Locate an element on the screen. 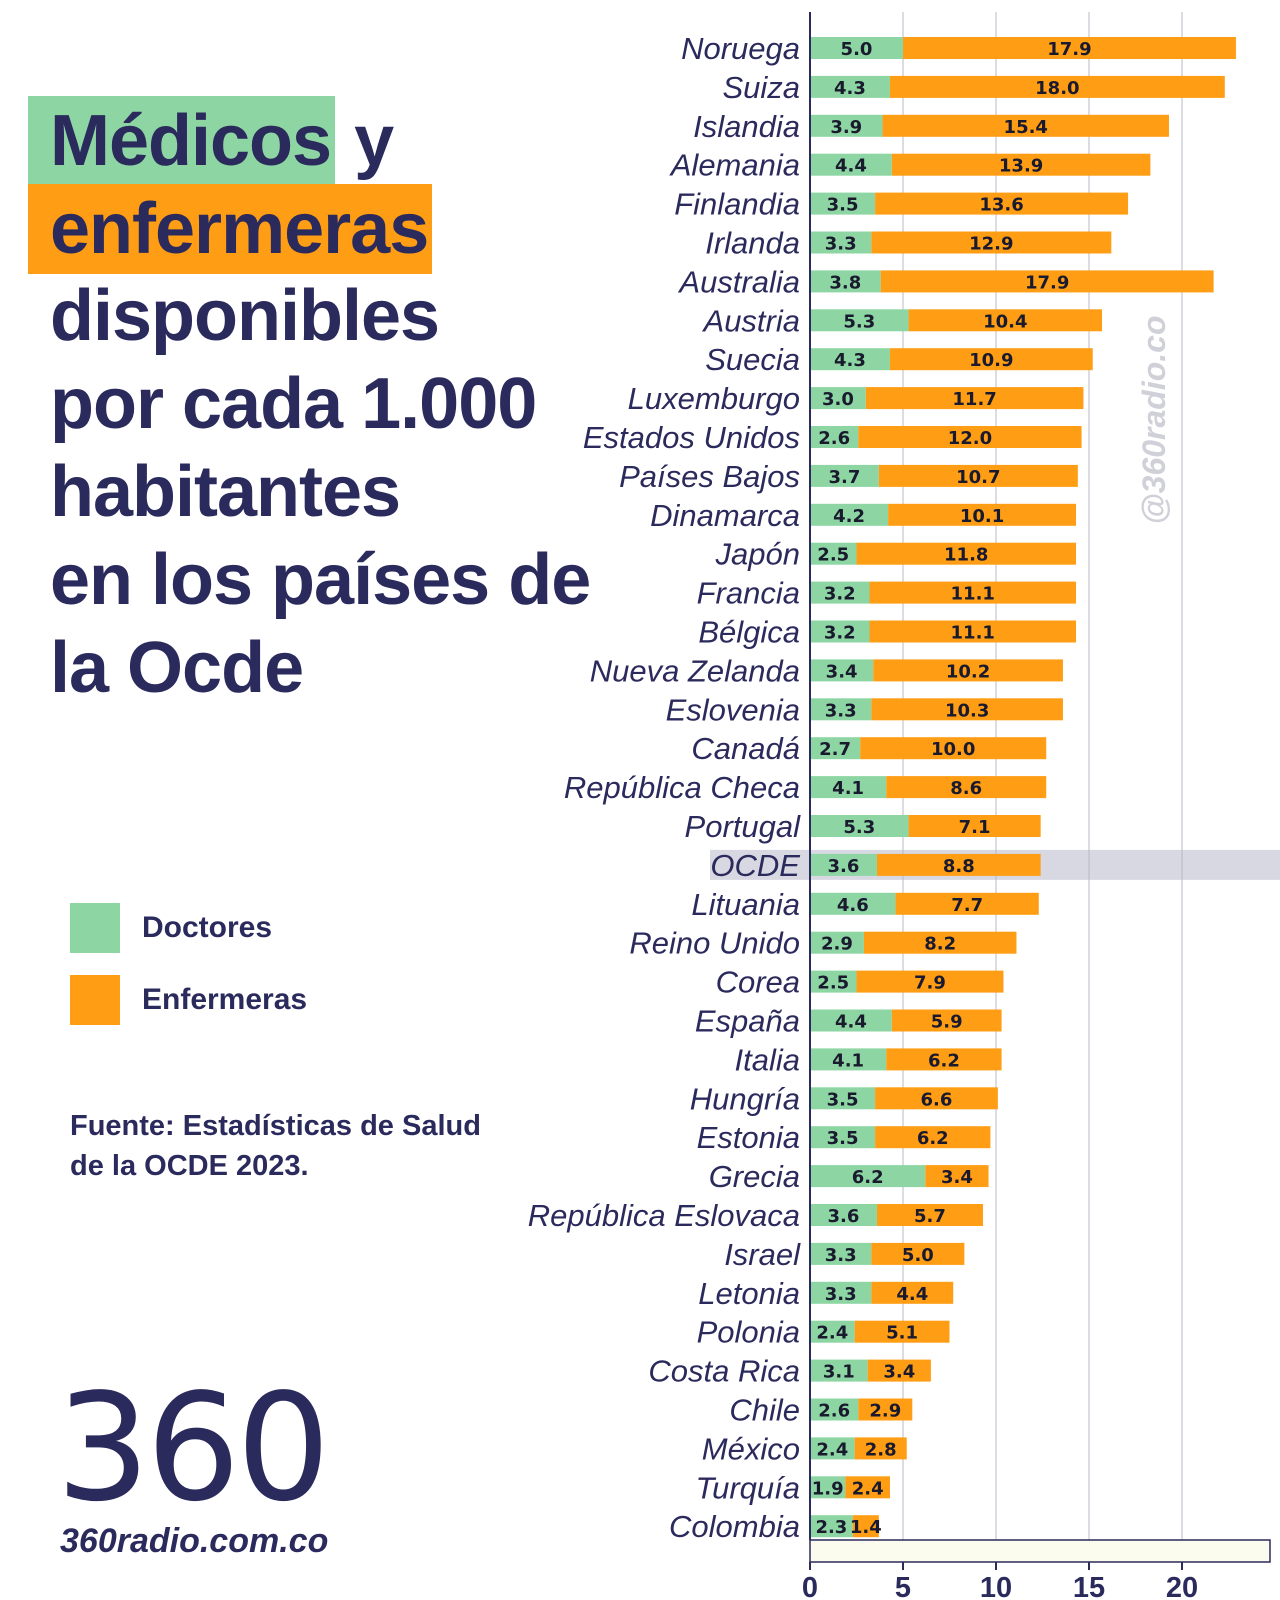 The width and height of the screenshot is (1280, 1600). value-label-nurses: 2.8 is located at coordinates (881, 1449).